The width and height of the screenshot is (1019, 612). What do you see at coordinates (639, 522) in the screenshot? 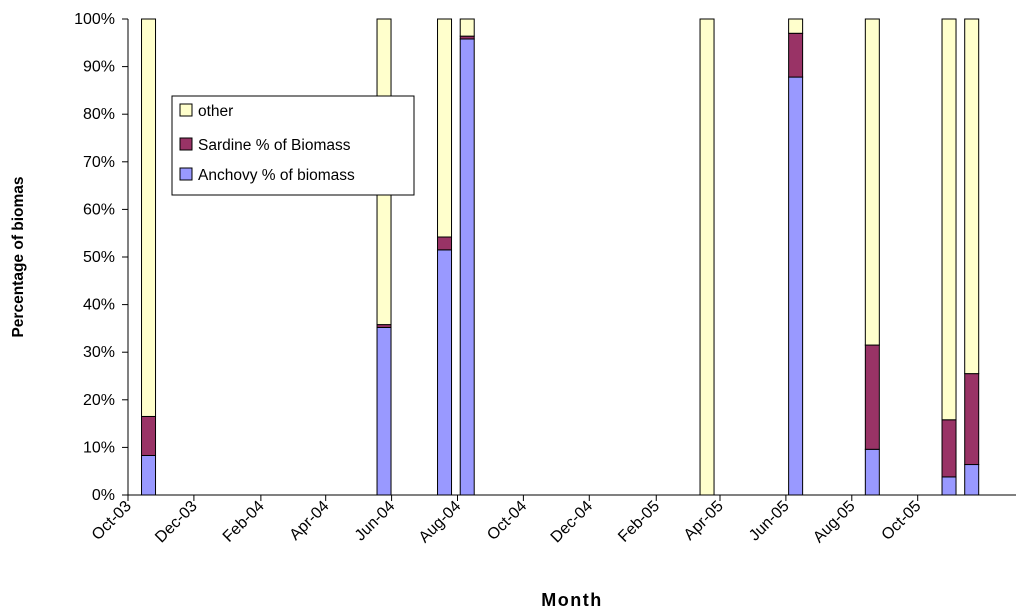
I see `x-tick-label: Feb-05` at bounding box center [639, 522].